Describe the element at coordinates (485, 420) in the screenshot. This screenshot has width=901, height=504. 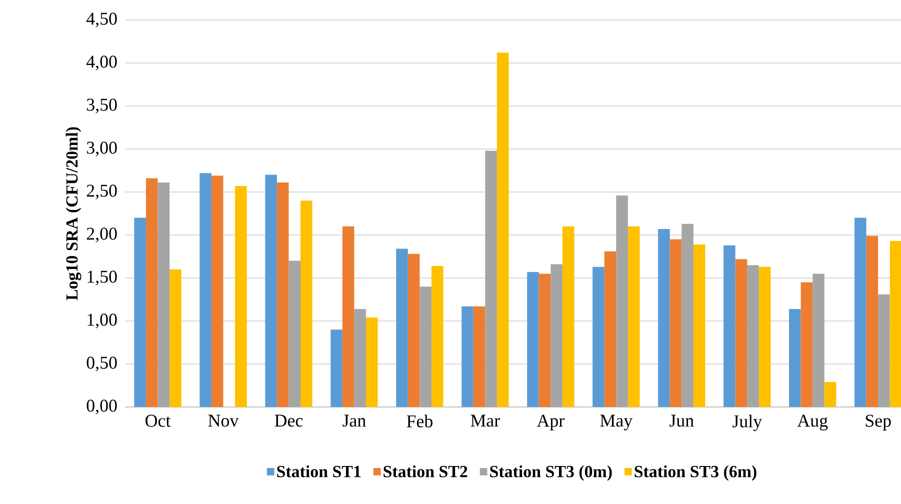
I see `x-tick-label: Mar` at that location.